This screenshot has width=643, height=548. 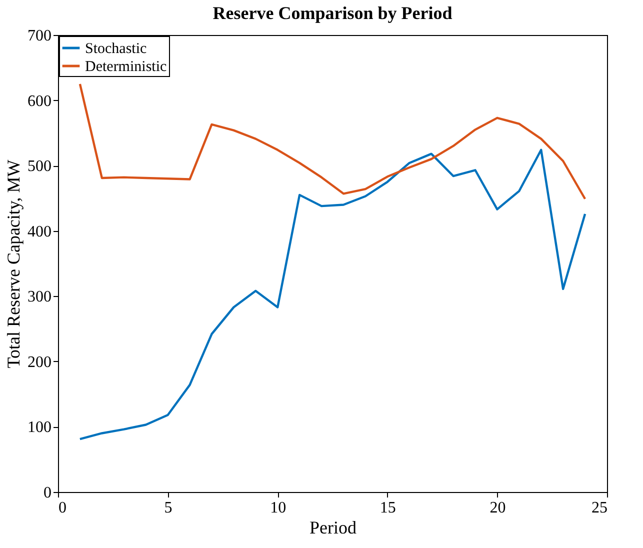 I want to click on y-tick-label: 700, so click(x=40, y=36).